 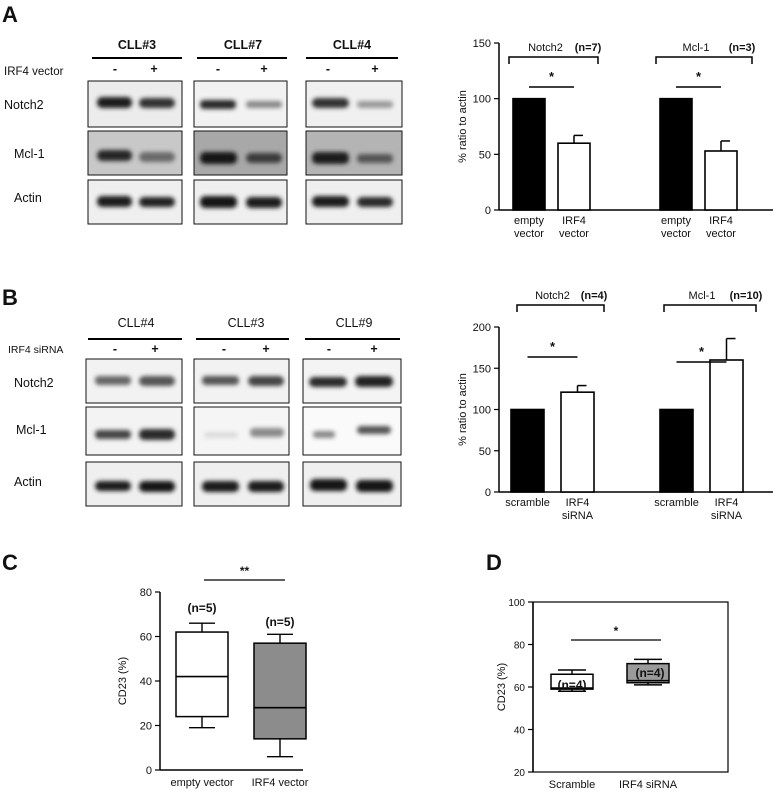 I want to click on panel-label-d: D, so click(x=494, y=562).